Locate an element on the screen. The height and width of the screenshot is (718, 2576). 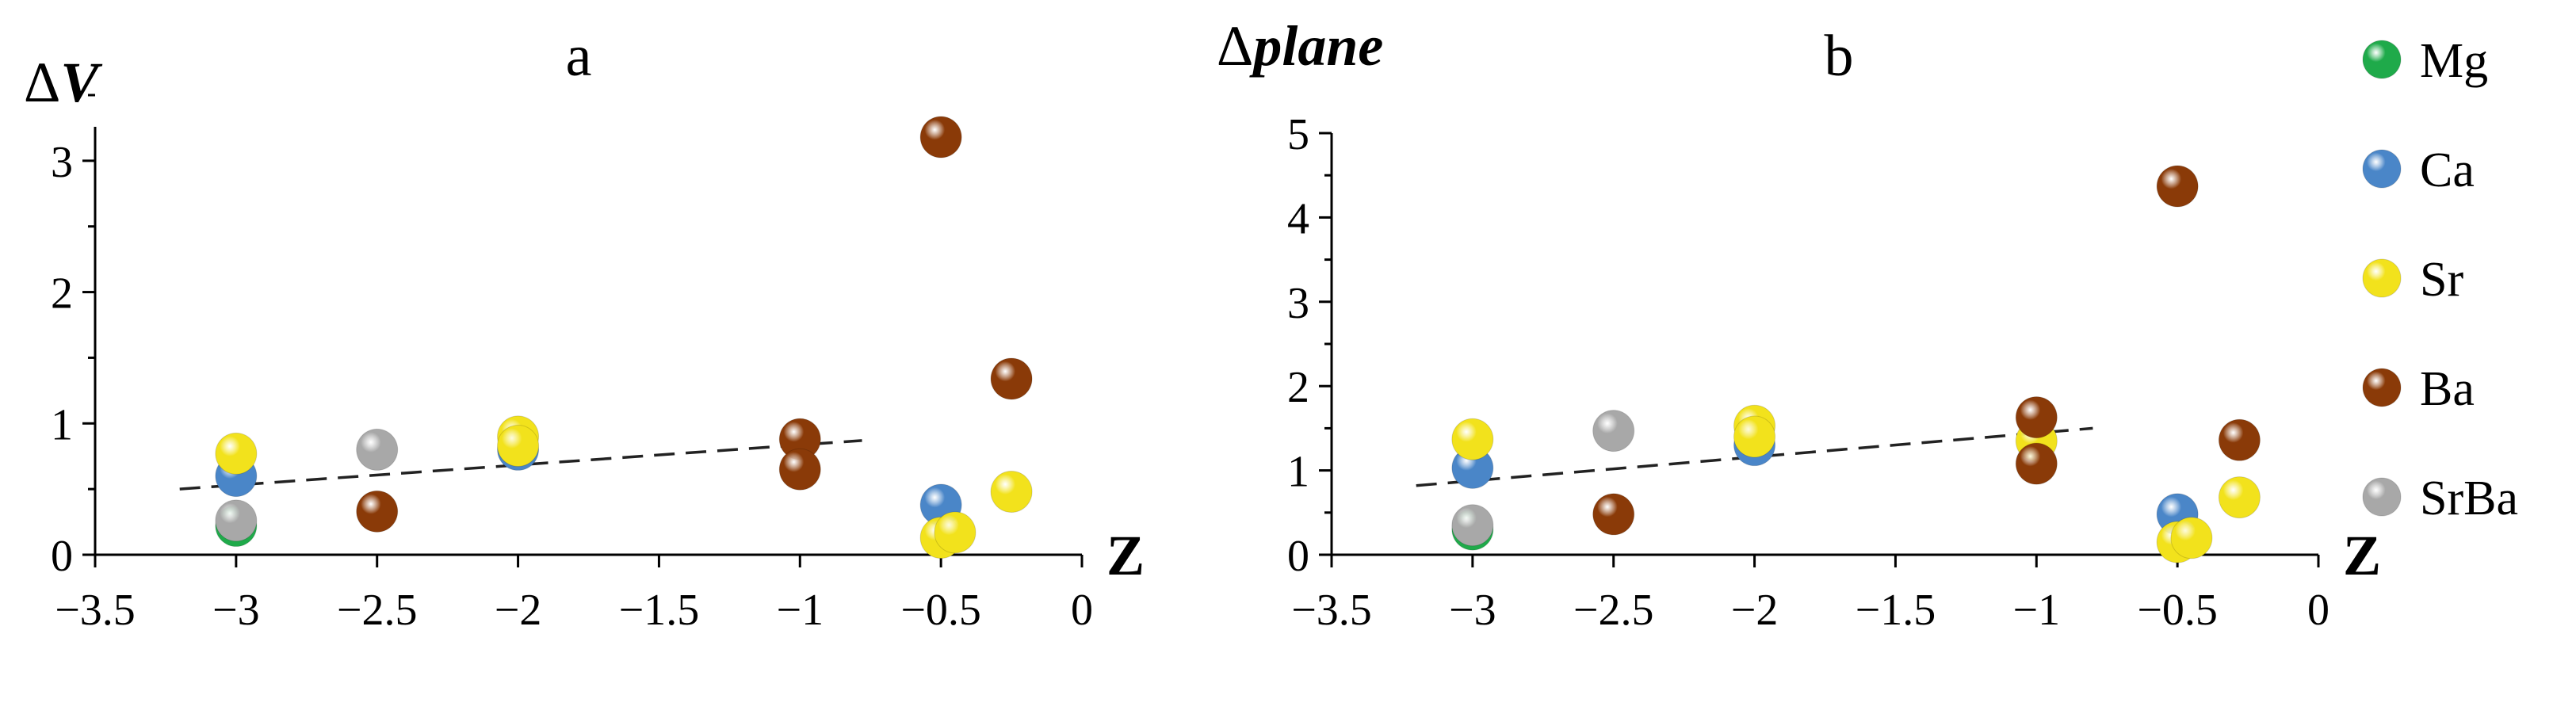
legend-marker-ba is located at coordinates (2382, 387).